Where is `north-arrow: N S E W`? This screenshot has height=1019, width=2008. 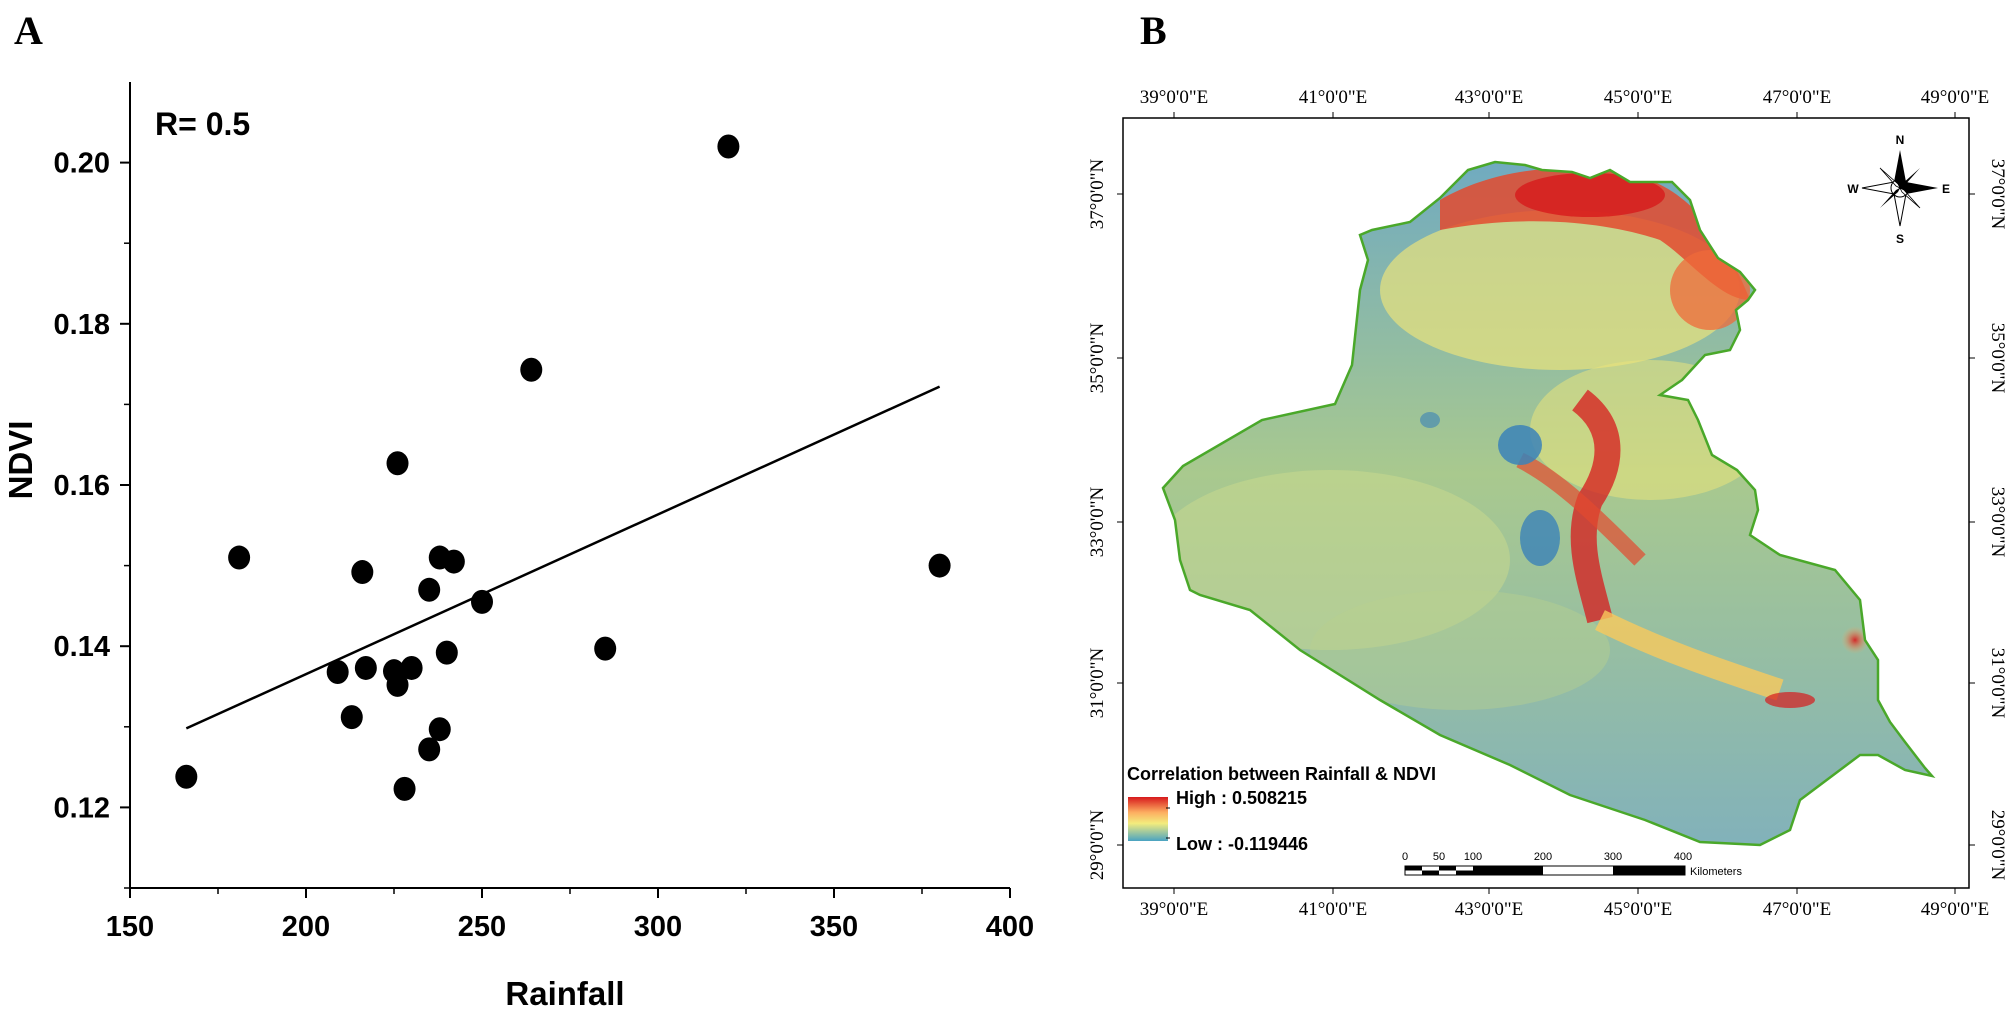
north-arrow: N S E W is located at coordinates (1898, 189).